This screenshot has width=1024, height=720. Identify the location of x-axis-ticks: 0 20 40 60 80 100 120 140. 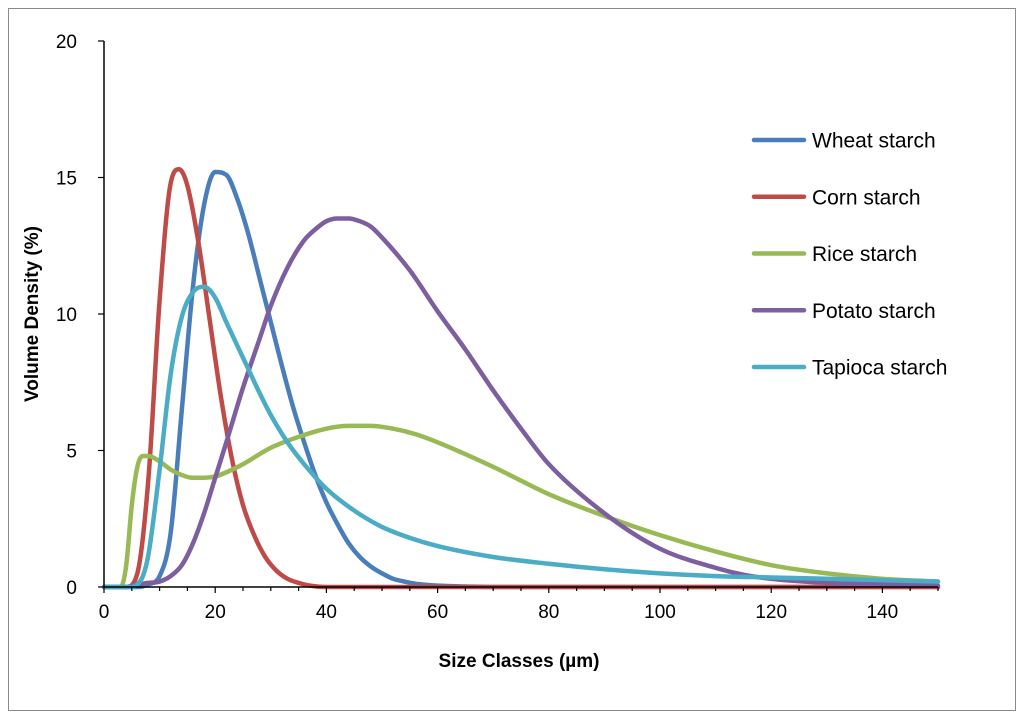
(519, 605).